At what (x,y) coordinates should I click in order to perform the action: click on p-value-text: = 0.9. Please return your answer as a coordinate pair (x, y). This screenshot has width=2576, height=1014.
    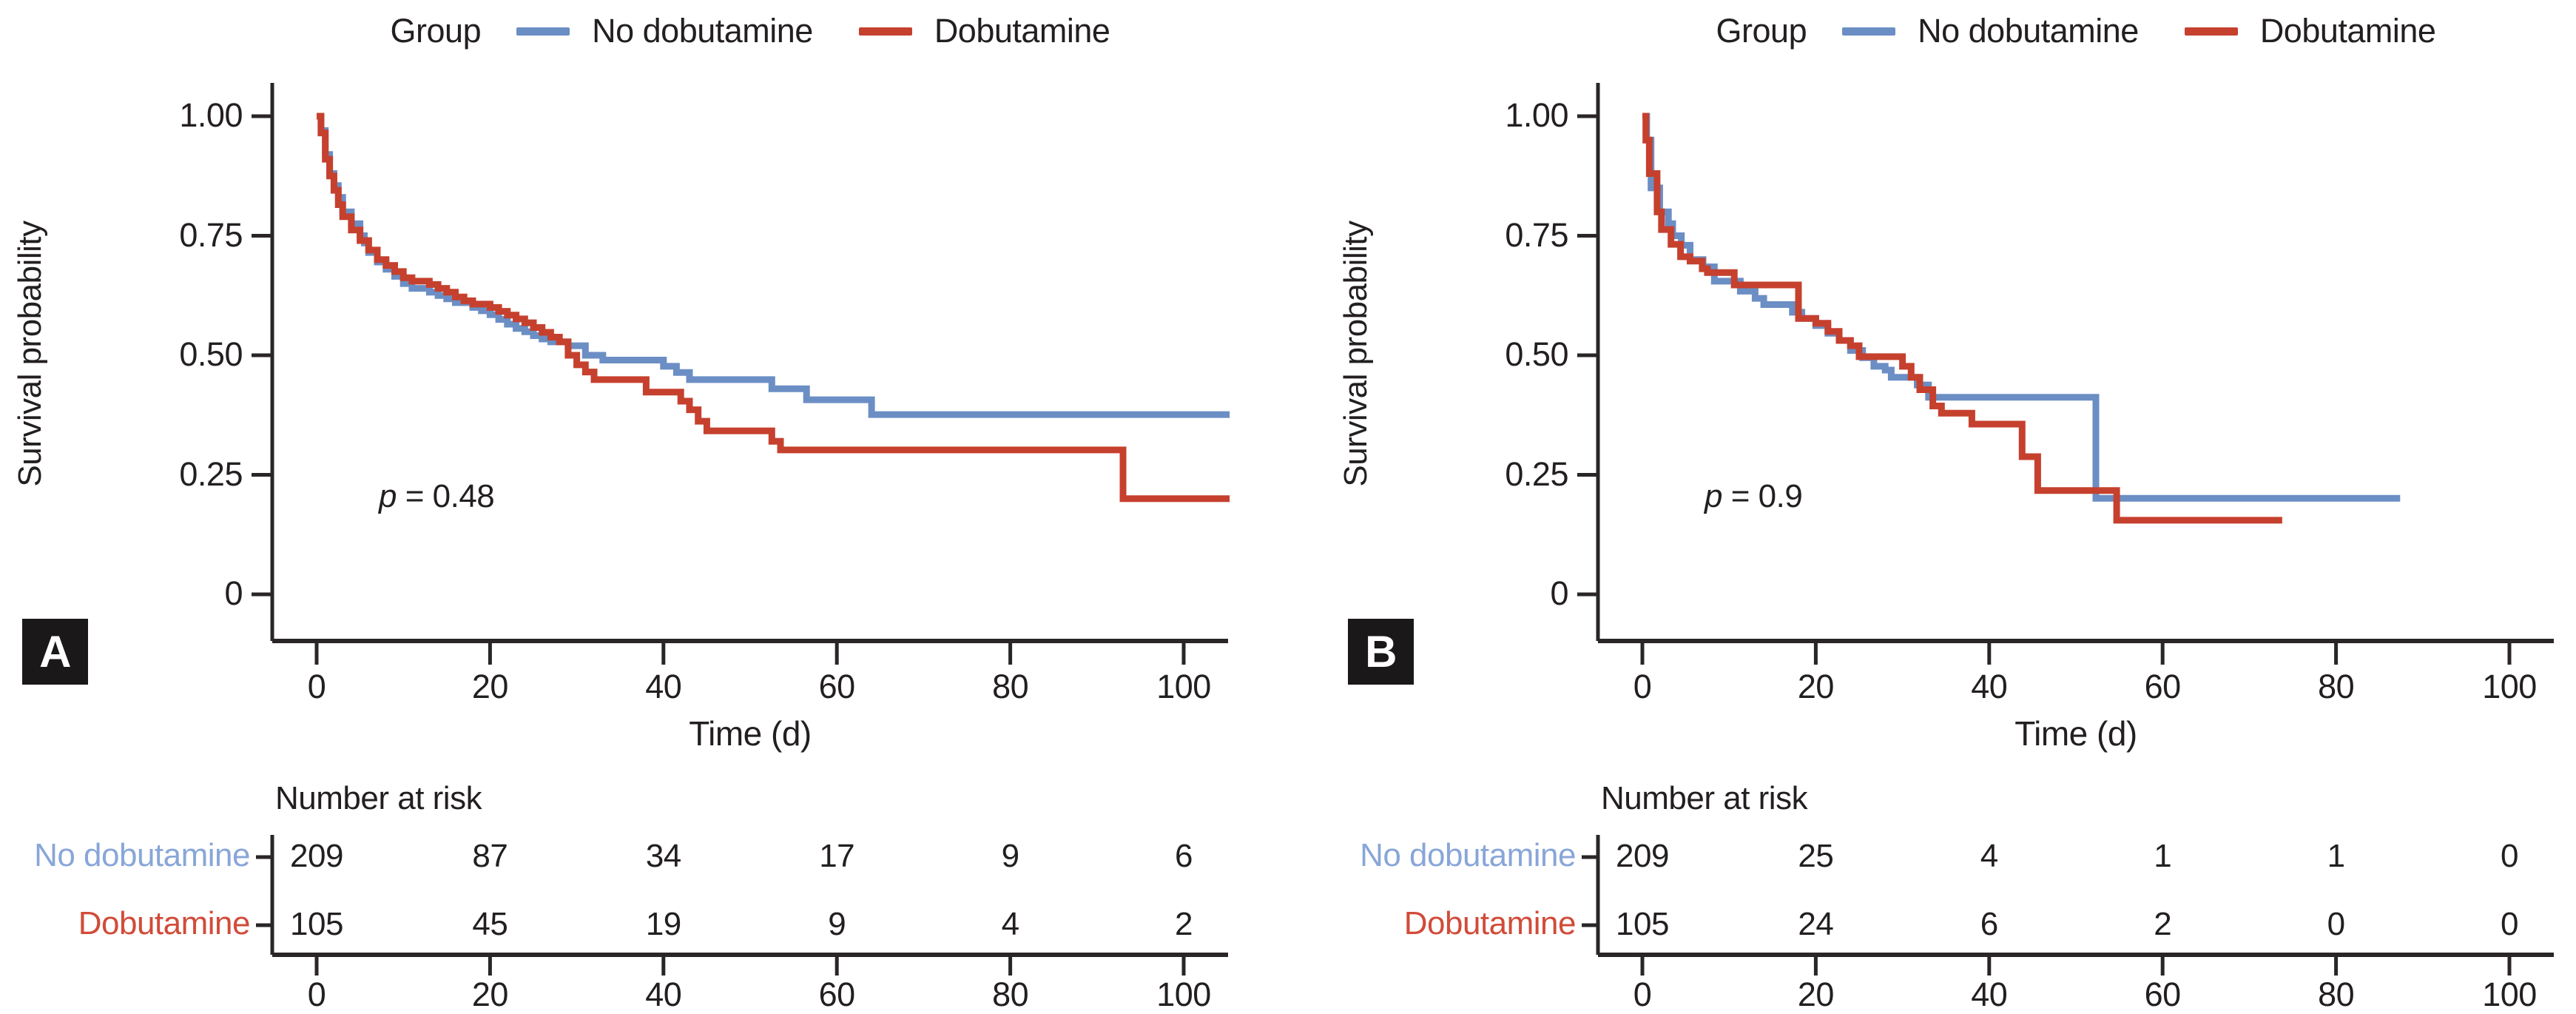
    Looking at the image, I should click on (1762, 496).